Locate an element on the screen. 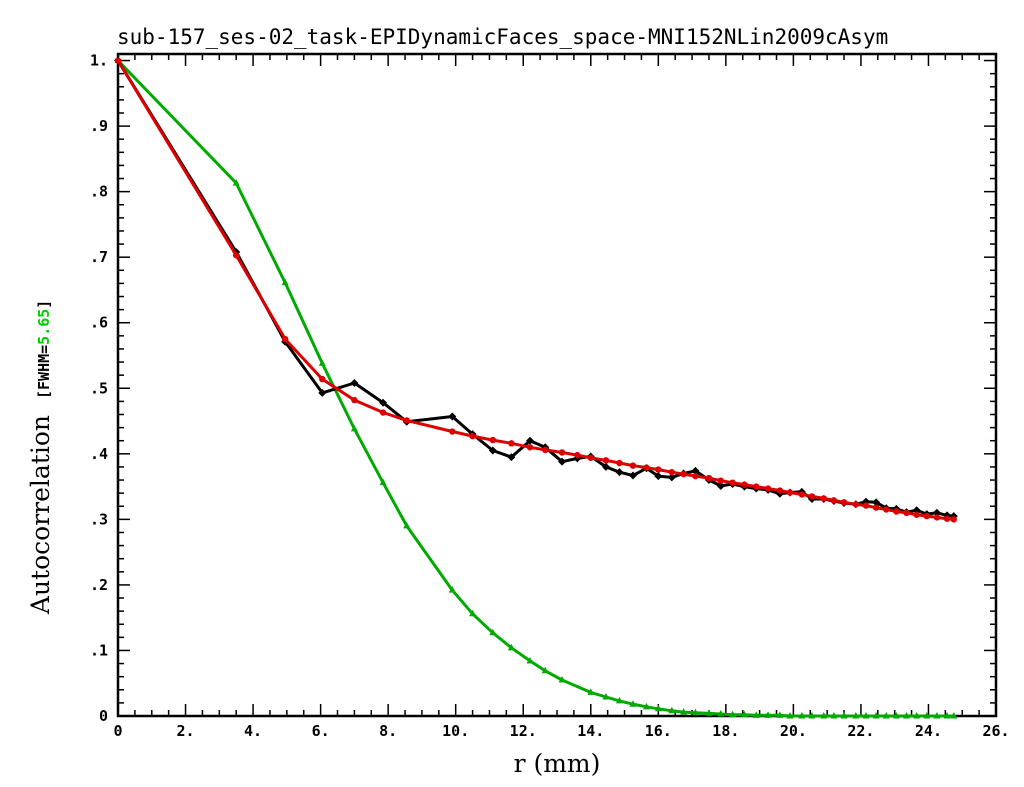  x-tick-label: 24. is located at coordinates (928, 731).